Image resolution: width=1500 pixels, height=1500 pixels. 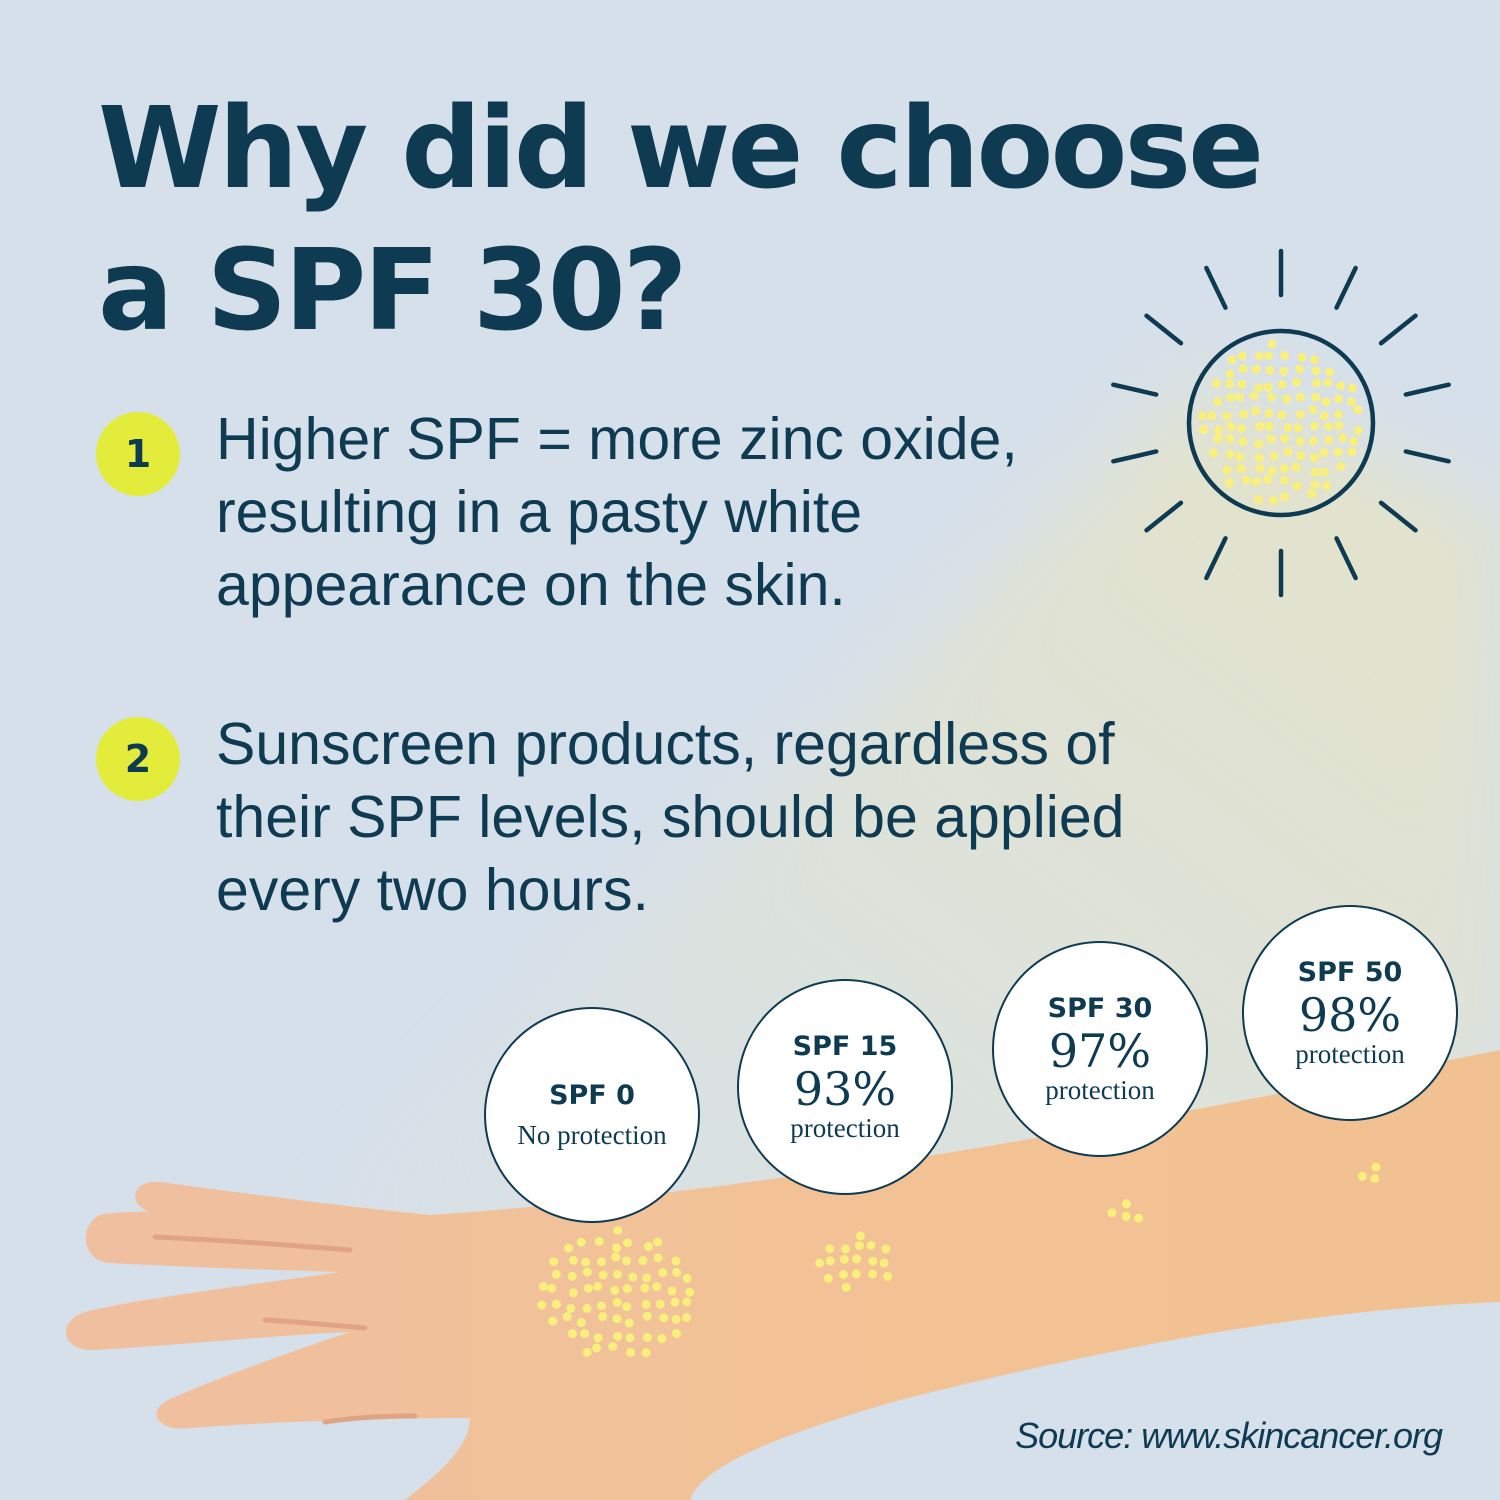 What do you see at coordinates (592, 1135) in the screenshot?
I see `spf-desc: No protection` at bounding box center [592, 1135].